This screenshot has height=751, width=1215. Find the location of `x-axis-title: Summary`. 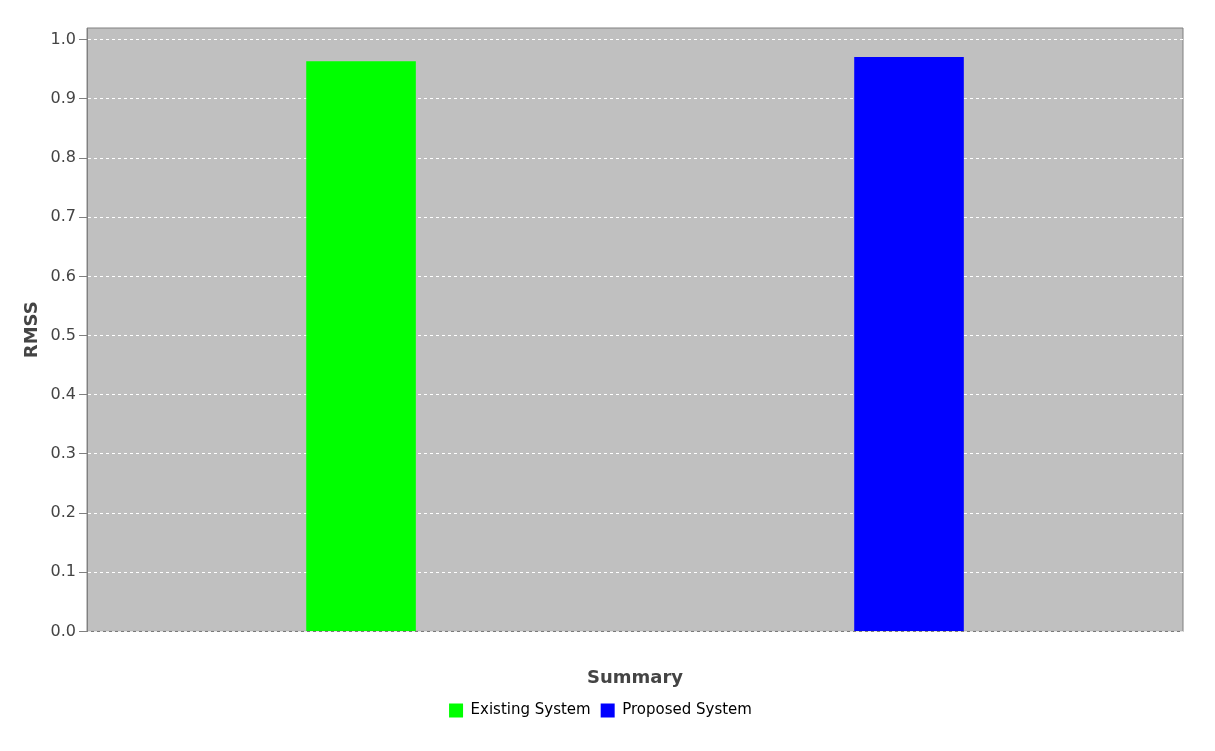

x-axis-title: Summary is located at coordinates (635, 676).